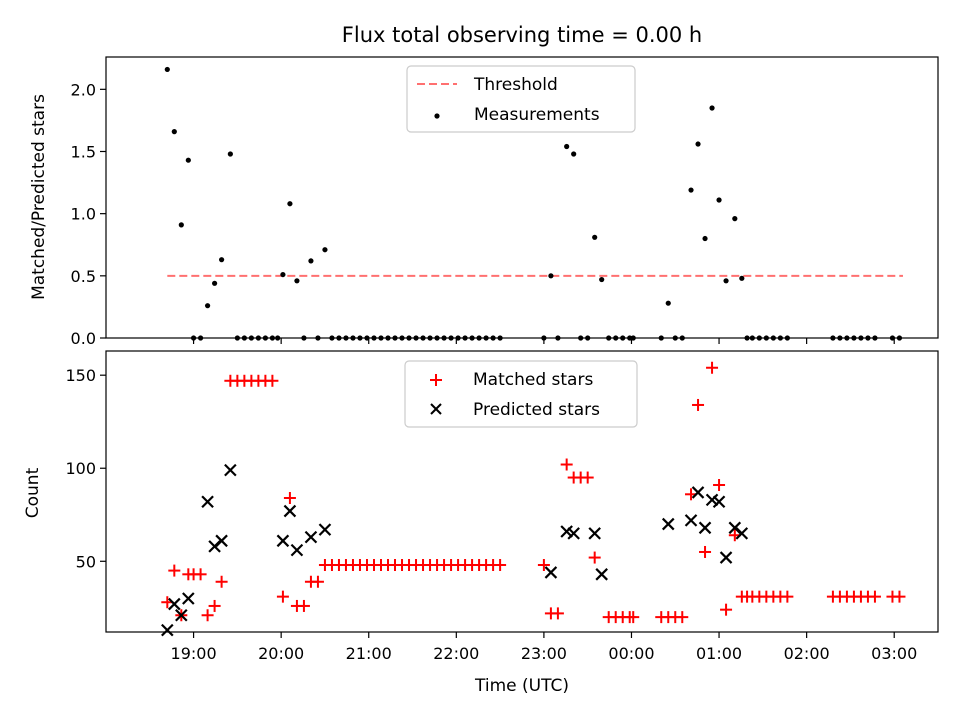  I want to click on x-tick-label: 19:00, so click(194, 653).